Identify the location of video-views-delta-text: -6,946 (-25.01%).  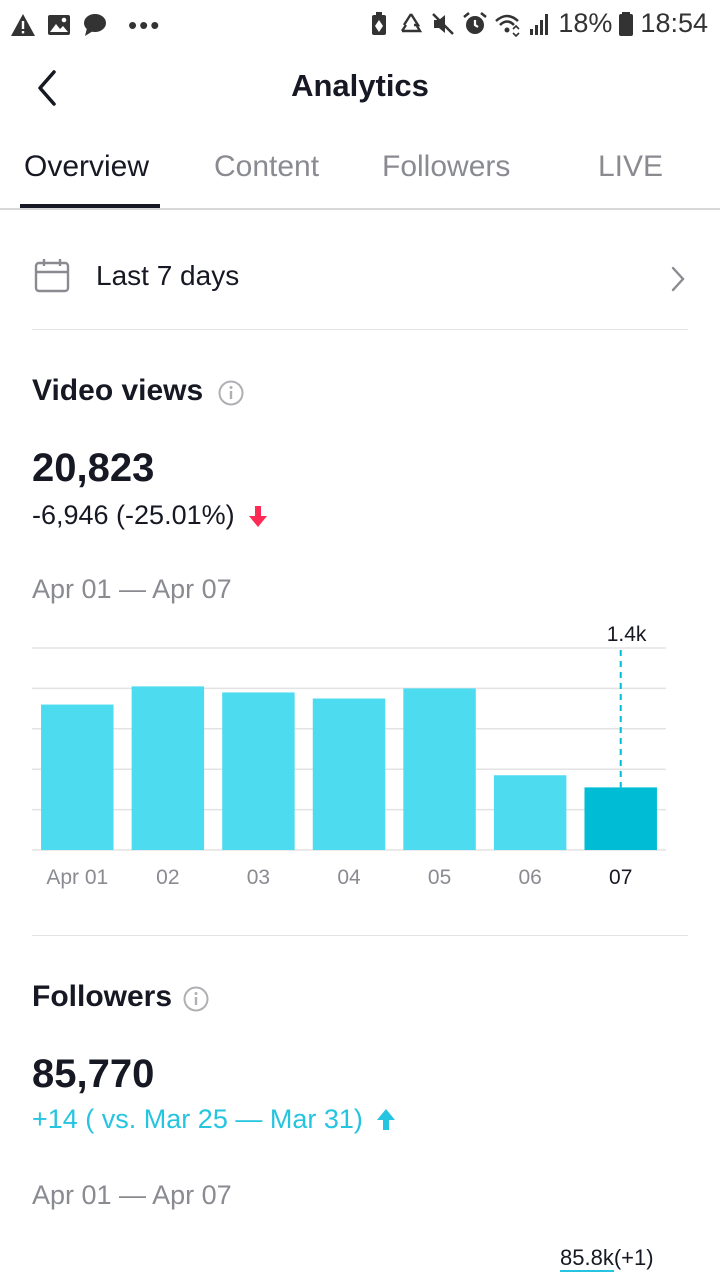
(133, 515).